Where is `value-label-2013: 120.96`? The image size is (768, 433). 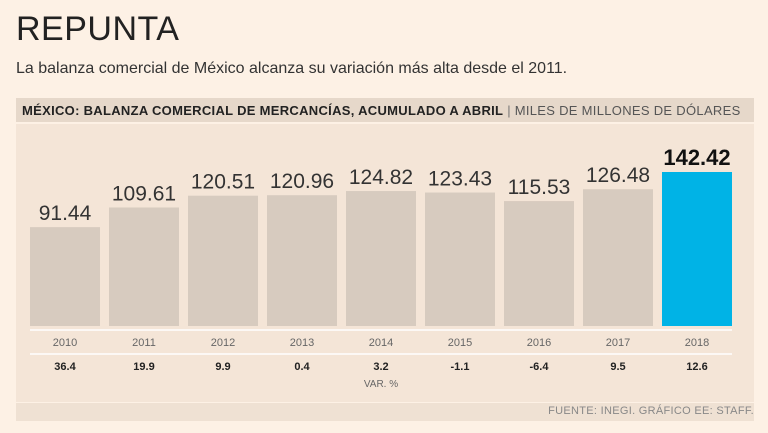
value-label-2013: 120.96 is located at coordinates (302, 181).